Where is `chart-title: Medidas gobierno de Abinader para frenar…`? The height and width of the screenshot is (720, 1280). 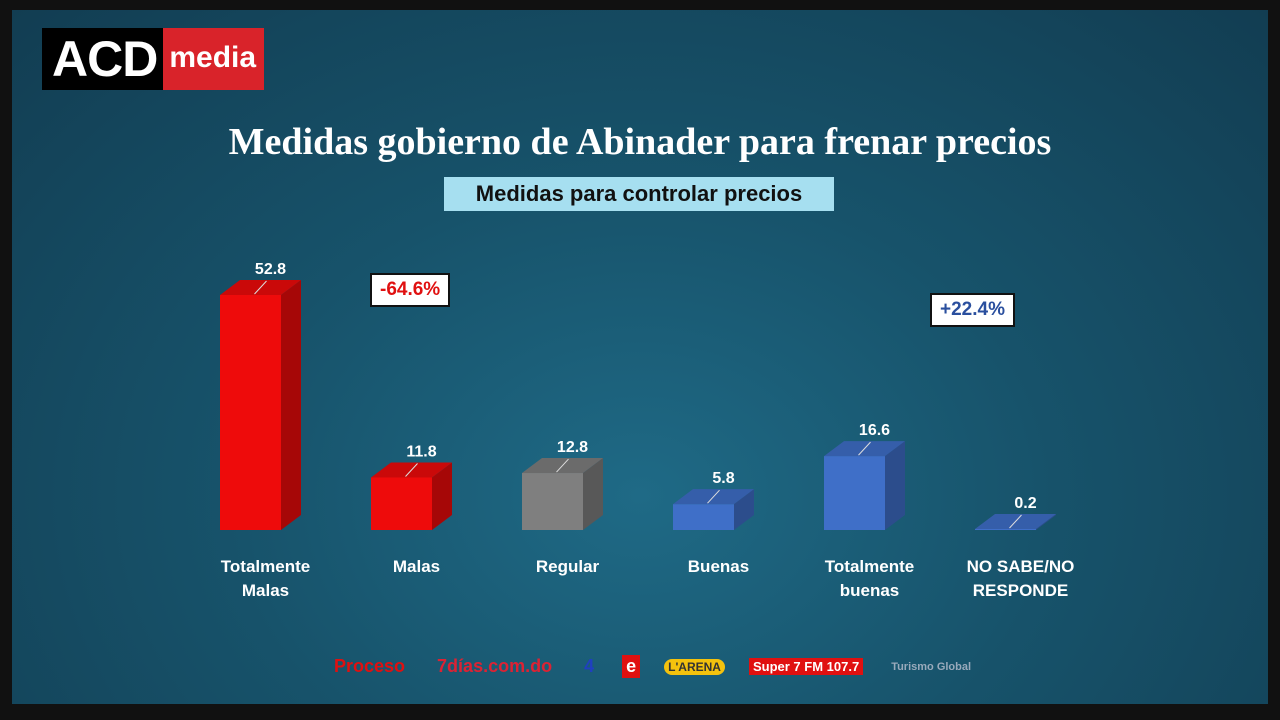
chart-title: Medidas gobierno de Abinader para frenar… is located at coordinates (640, 142).